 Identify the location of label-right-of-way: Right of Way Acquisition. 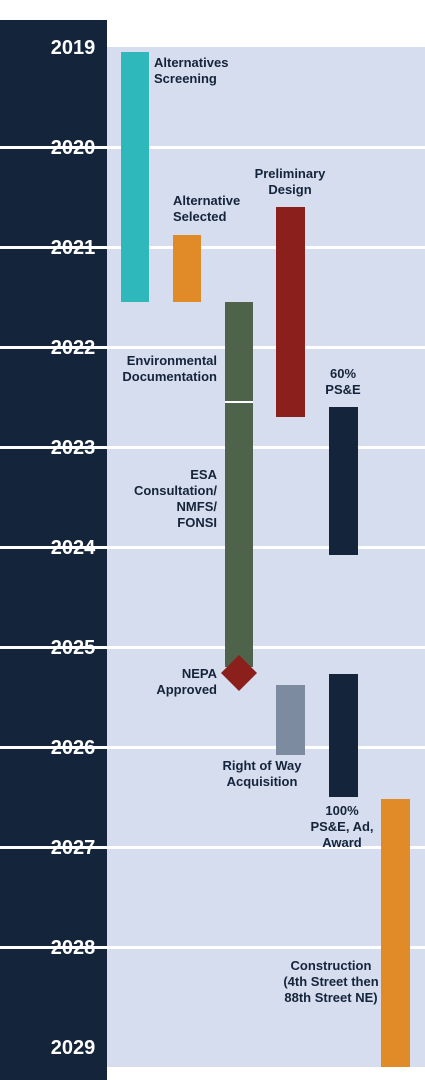
(263, 773).